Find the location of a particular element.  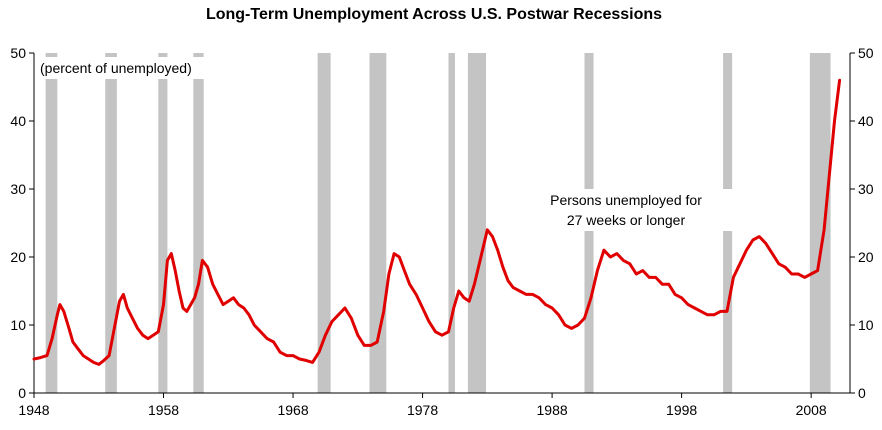

units-note: (percent of unemployed) is located at coordinates (116, 68).